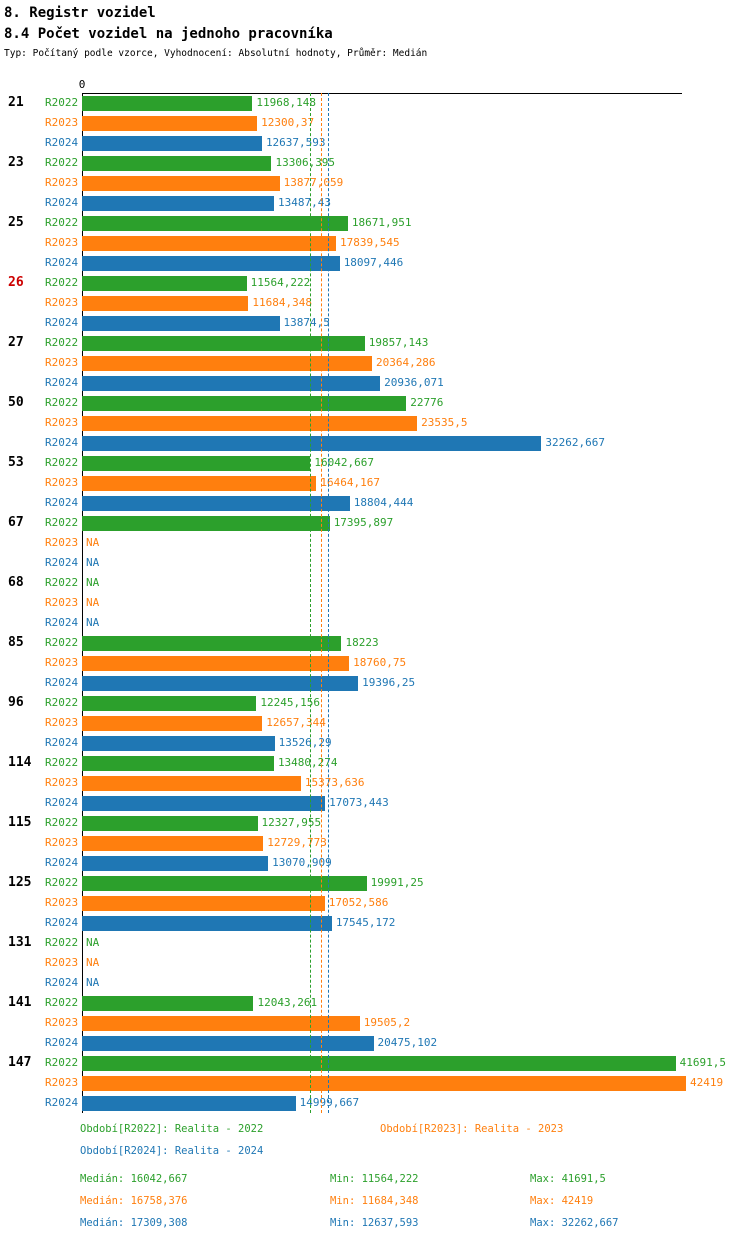  Describe the element at coordinates (297, 842) in the screenshot. I see `value-label: 12729,773` at that location.